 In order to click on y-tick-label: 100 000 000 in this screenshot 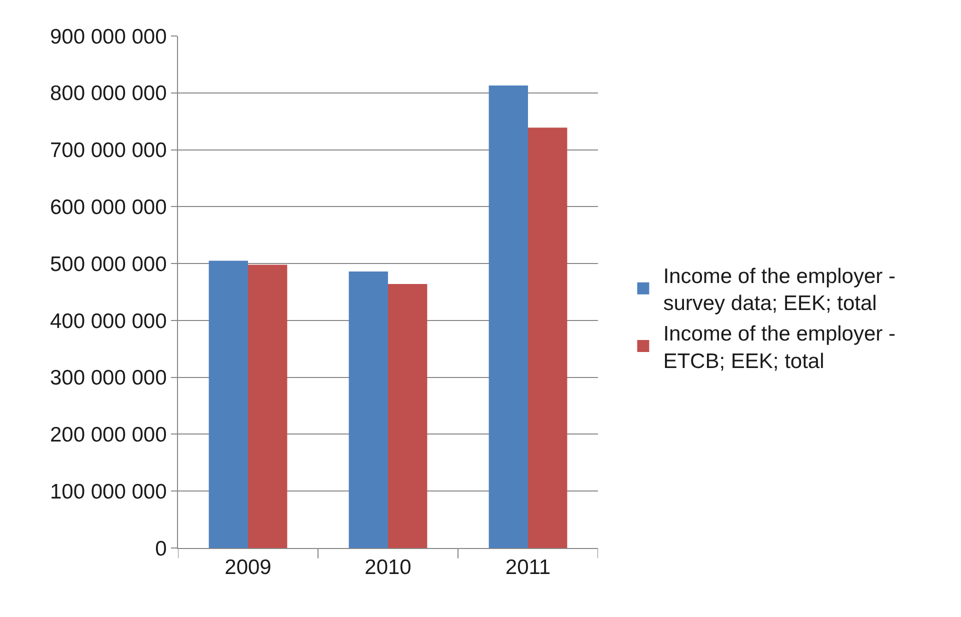, I will do `click(108, 492)`.